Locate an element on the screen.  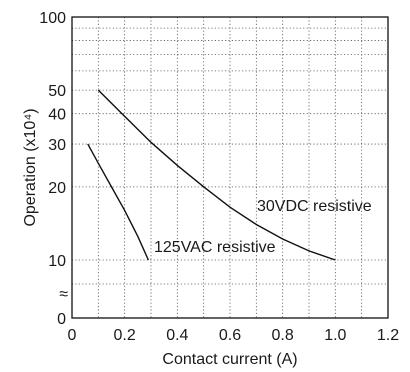
y-tick-label: 100 is located at coordinates (52, 18).